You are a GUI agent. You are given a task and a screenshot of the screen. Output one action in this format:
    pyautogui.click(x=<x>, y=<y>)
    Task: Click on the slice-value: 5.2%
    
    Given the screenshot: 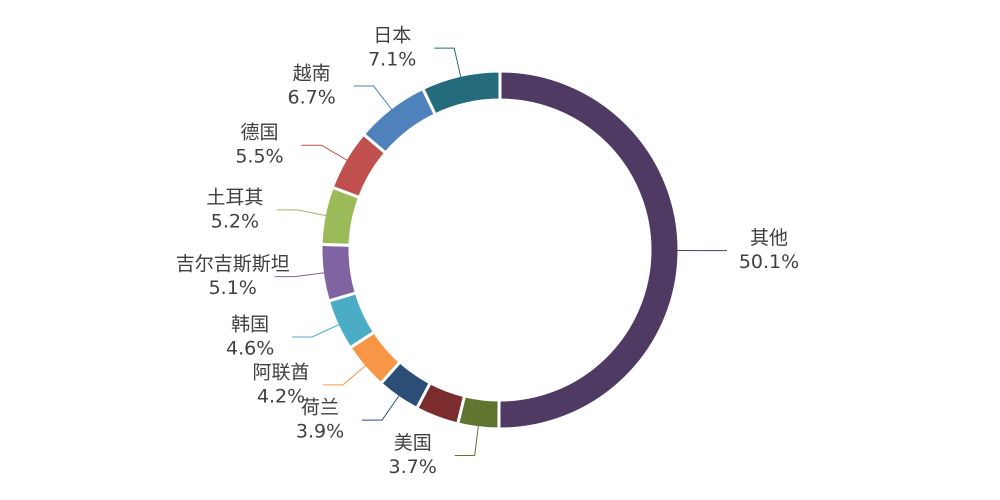 What is the action you would take?
    pyautogui.click(x=235, y=221)
    